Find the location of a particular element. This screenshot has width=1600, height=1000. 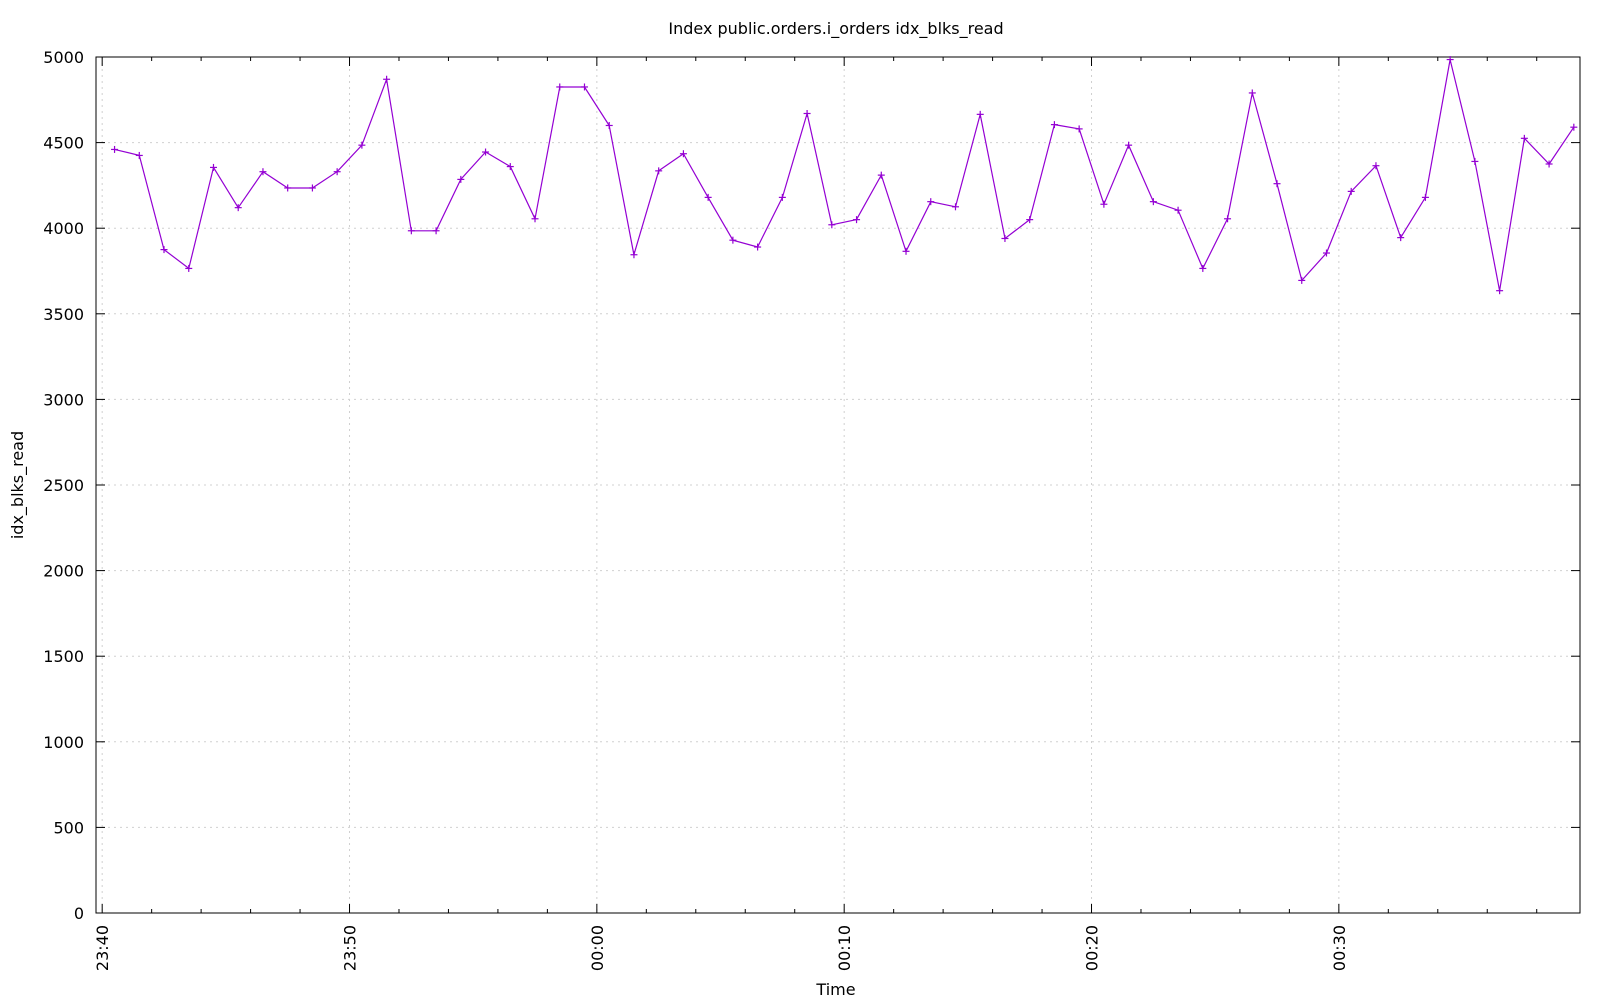

y-tick-label: 3500 is located at coordinates (63, 314).